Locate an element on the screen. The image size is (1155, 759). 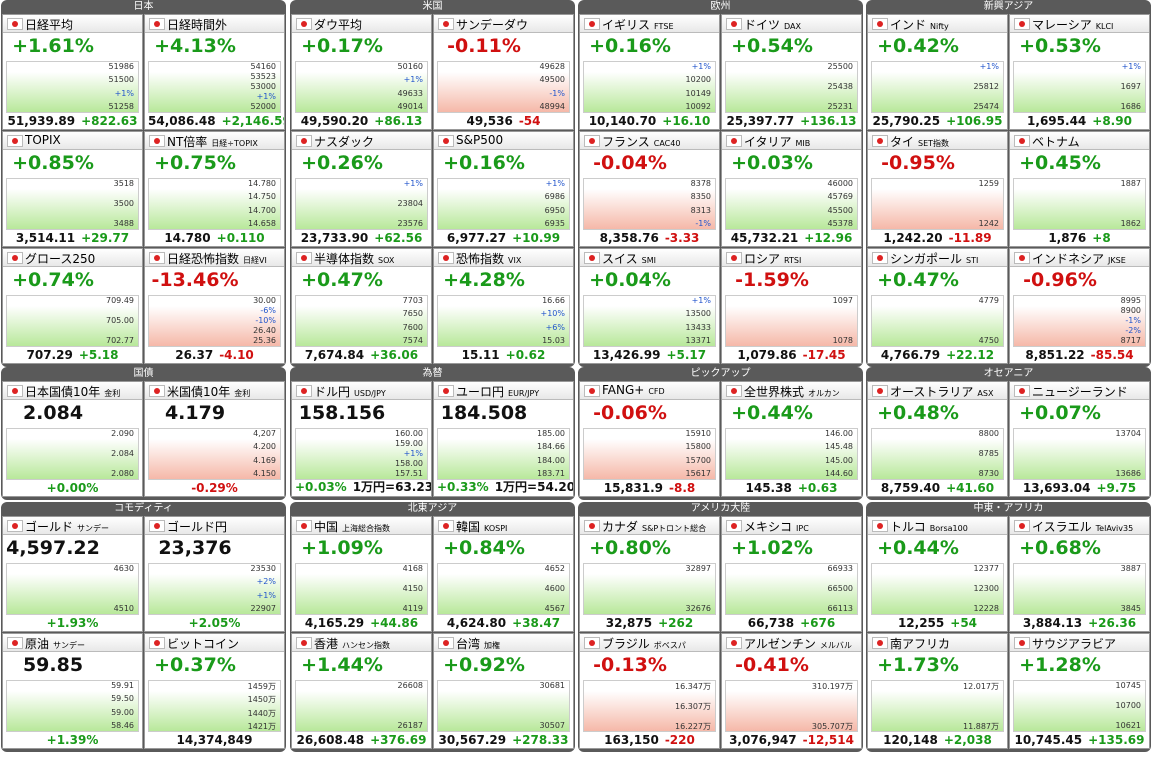
bottom-value: 14.780 is located at coordinates (187, 238).